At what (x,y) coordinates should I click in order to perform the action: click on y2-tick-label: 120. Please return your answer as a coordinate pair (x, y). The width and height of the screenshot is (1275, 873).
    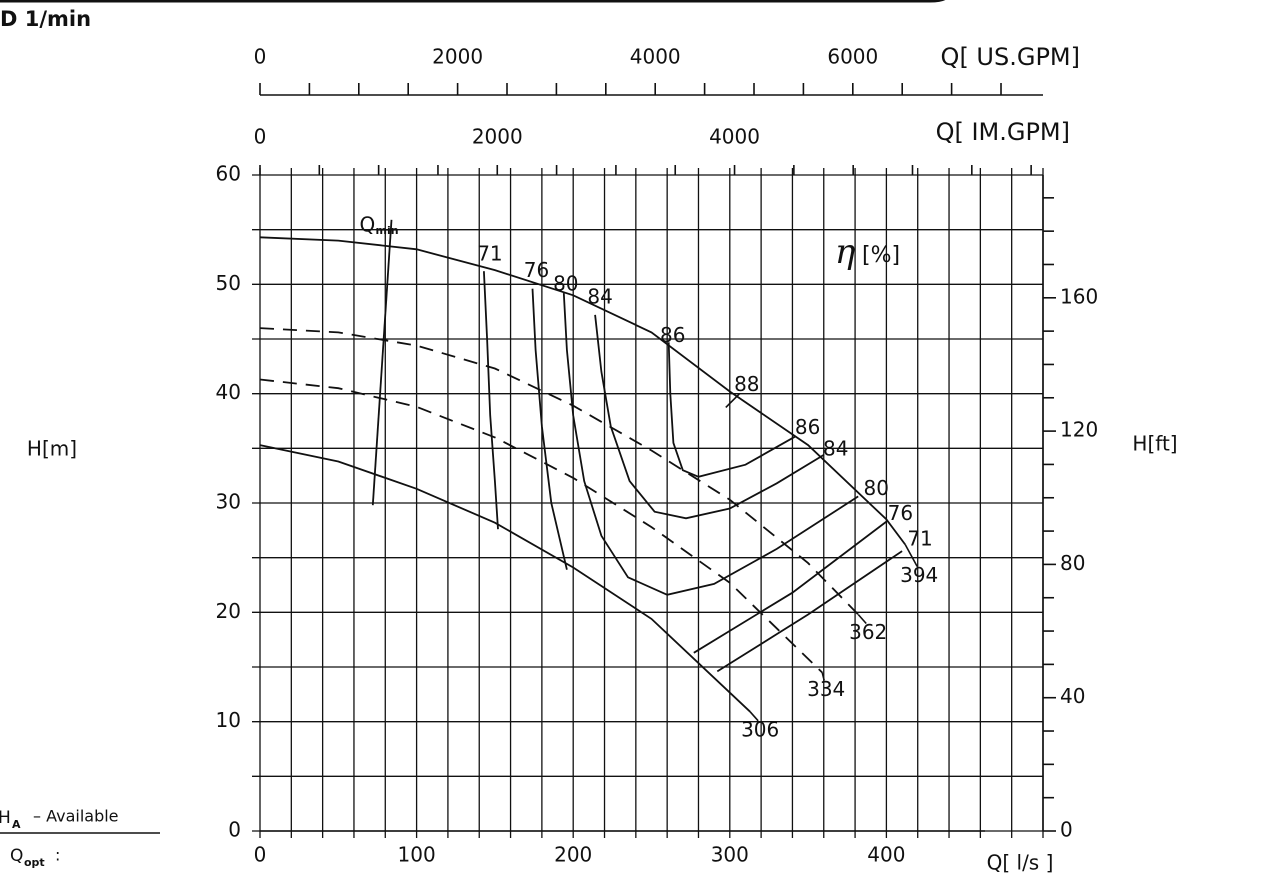
    Looking at the image, I should click on (1079, 430).